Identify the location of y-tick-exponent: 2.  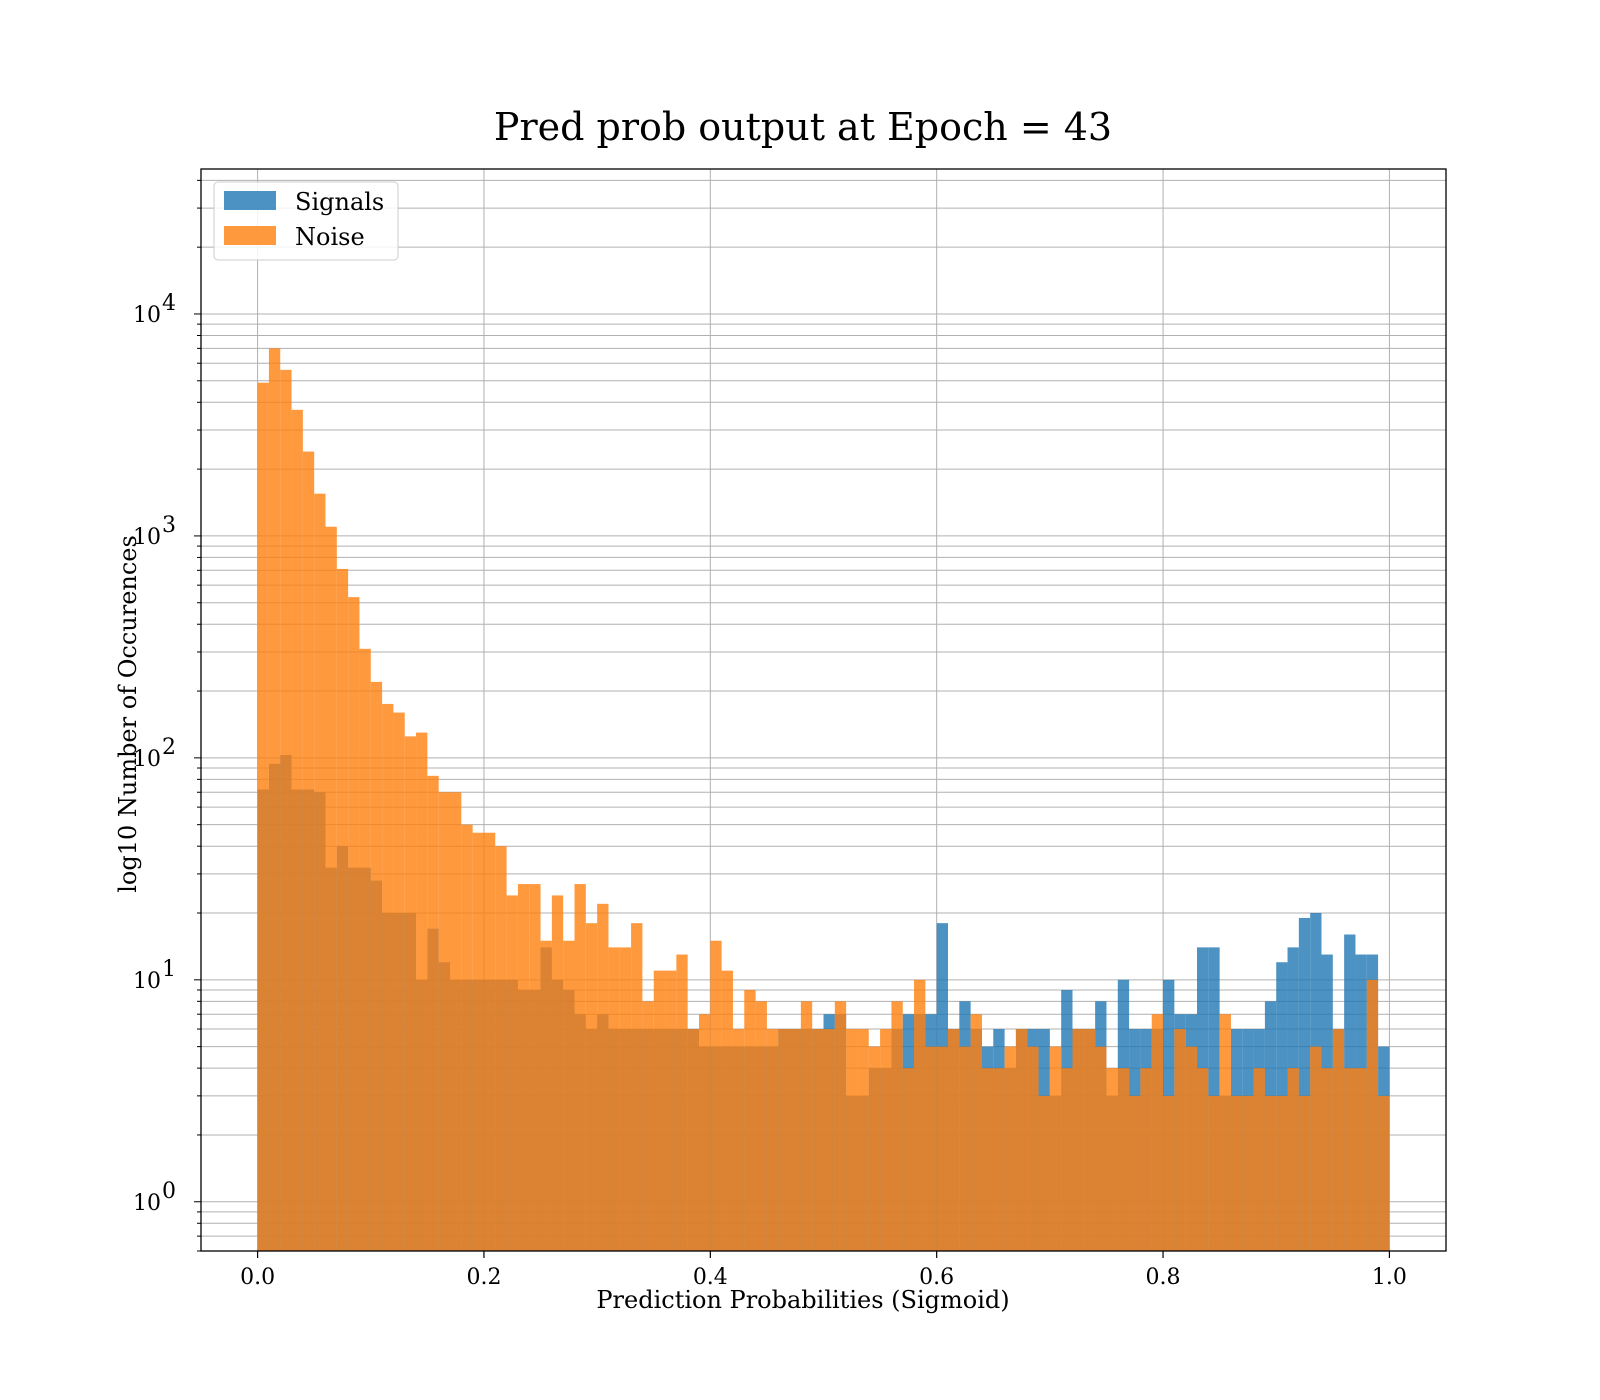
(169, 747).